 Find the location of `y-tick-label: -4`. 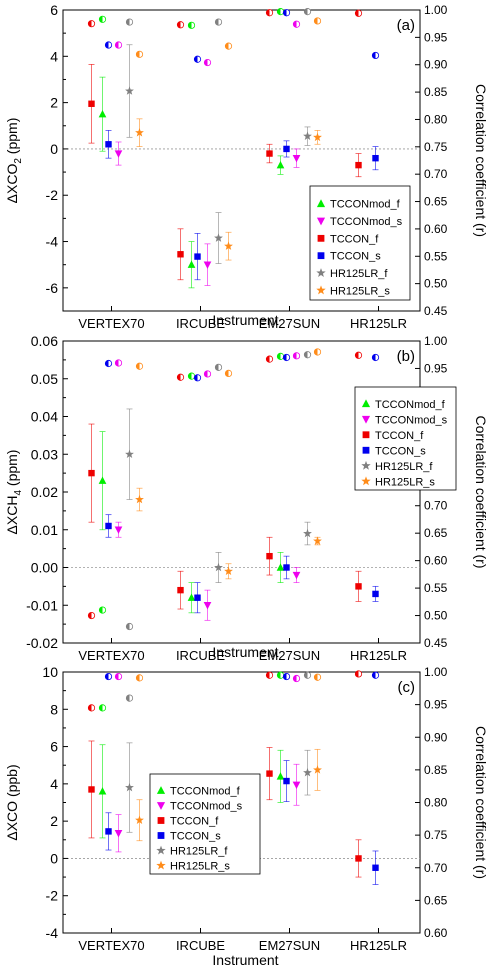

y-tick-label: -4 is located at coordinates (52, 242).